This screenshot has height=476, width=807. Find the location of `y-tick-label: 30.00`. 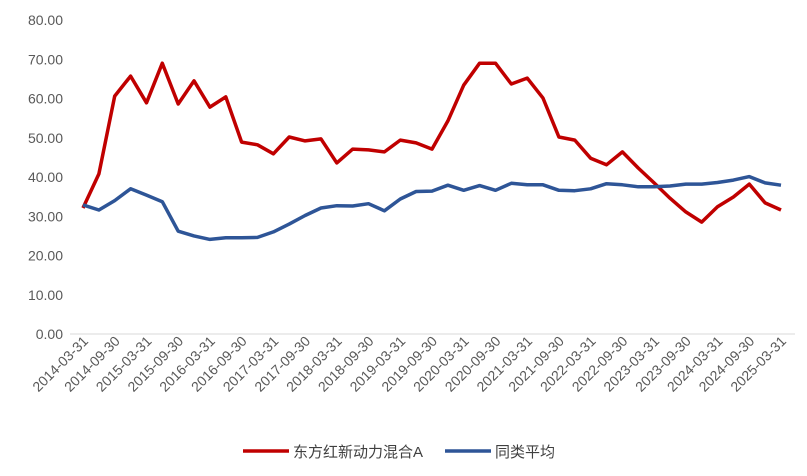

y-tick-label: 30.00 is located at coordinates (45, 216).